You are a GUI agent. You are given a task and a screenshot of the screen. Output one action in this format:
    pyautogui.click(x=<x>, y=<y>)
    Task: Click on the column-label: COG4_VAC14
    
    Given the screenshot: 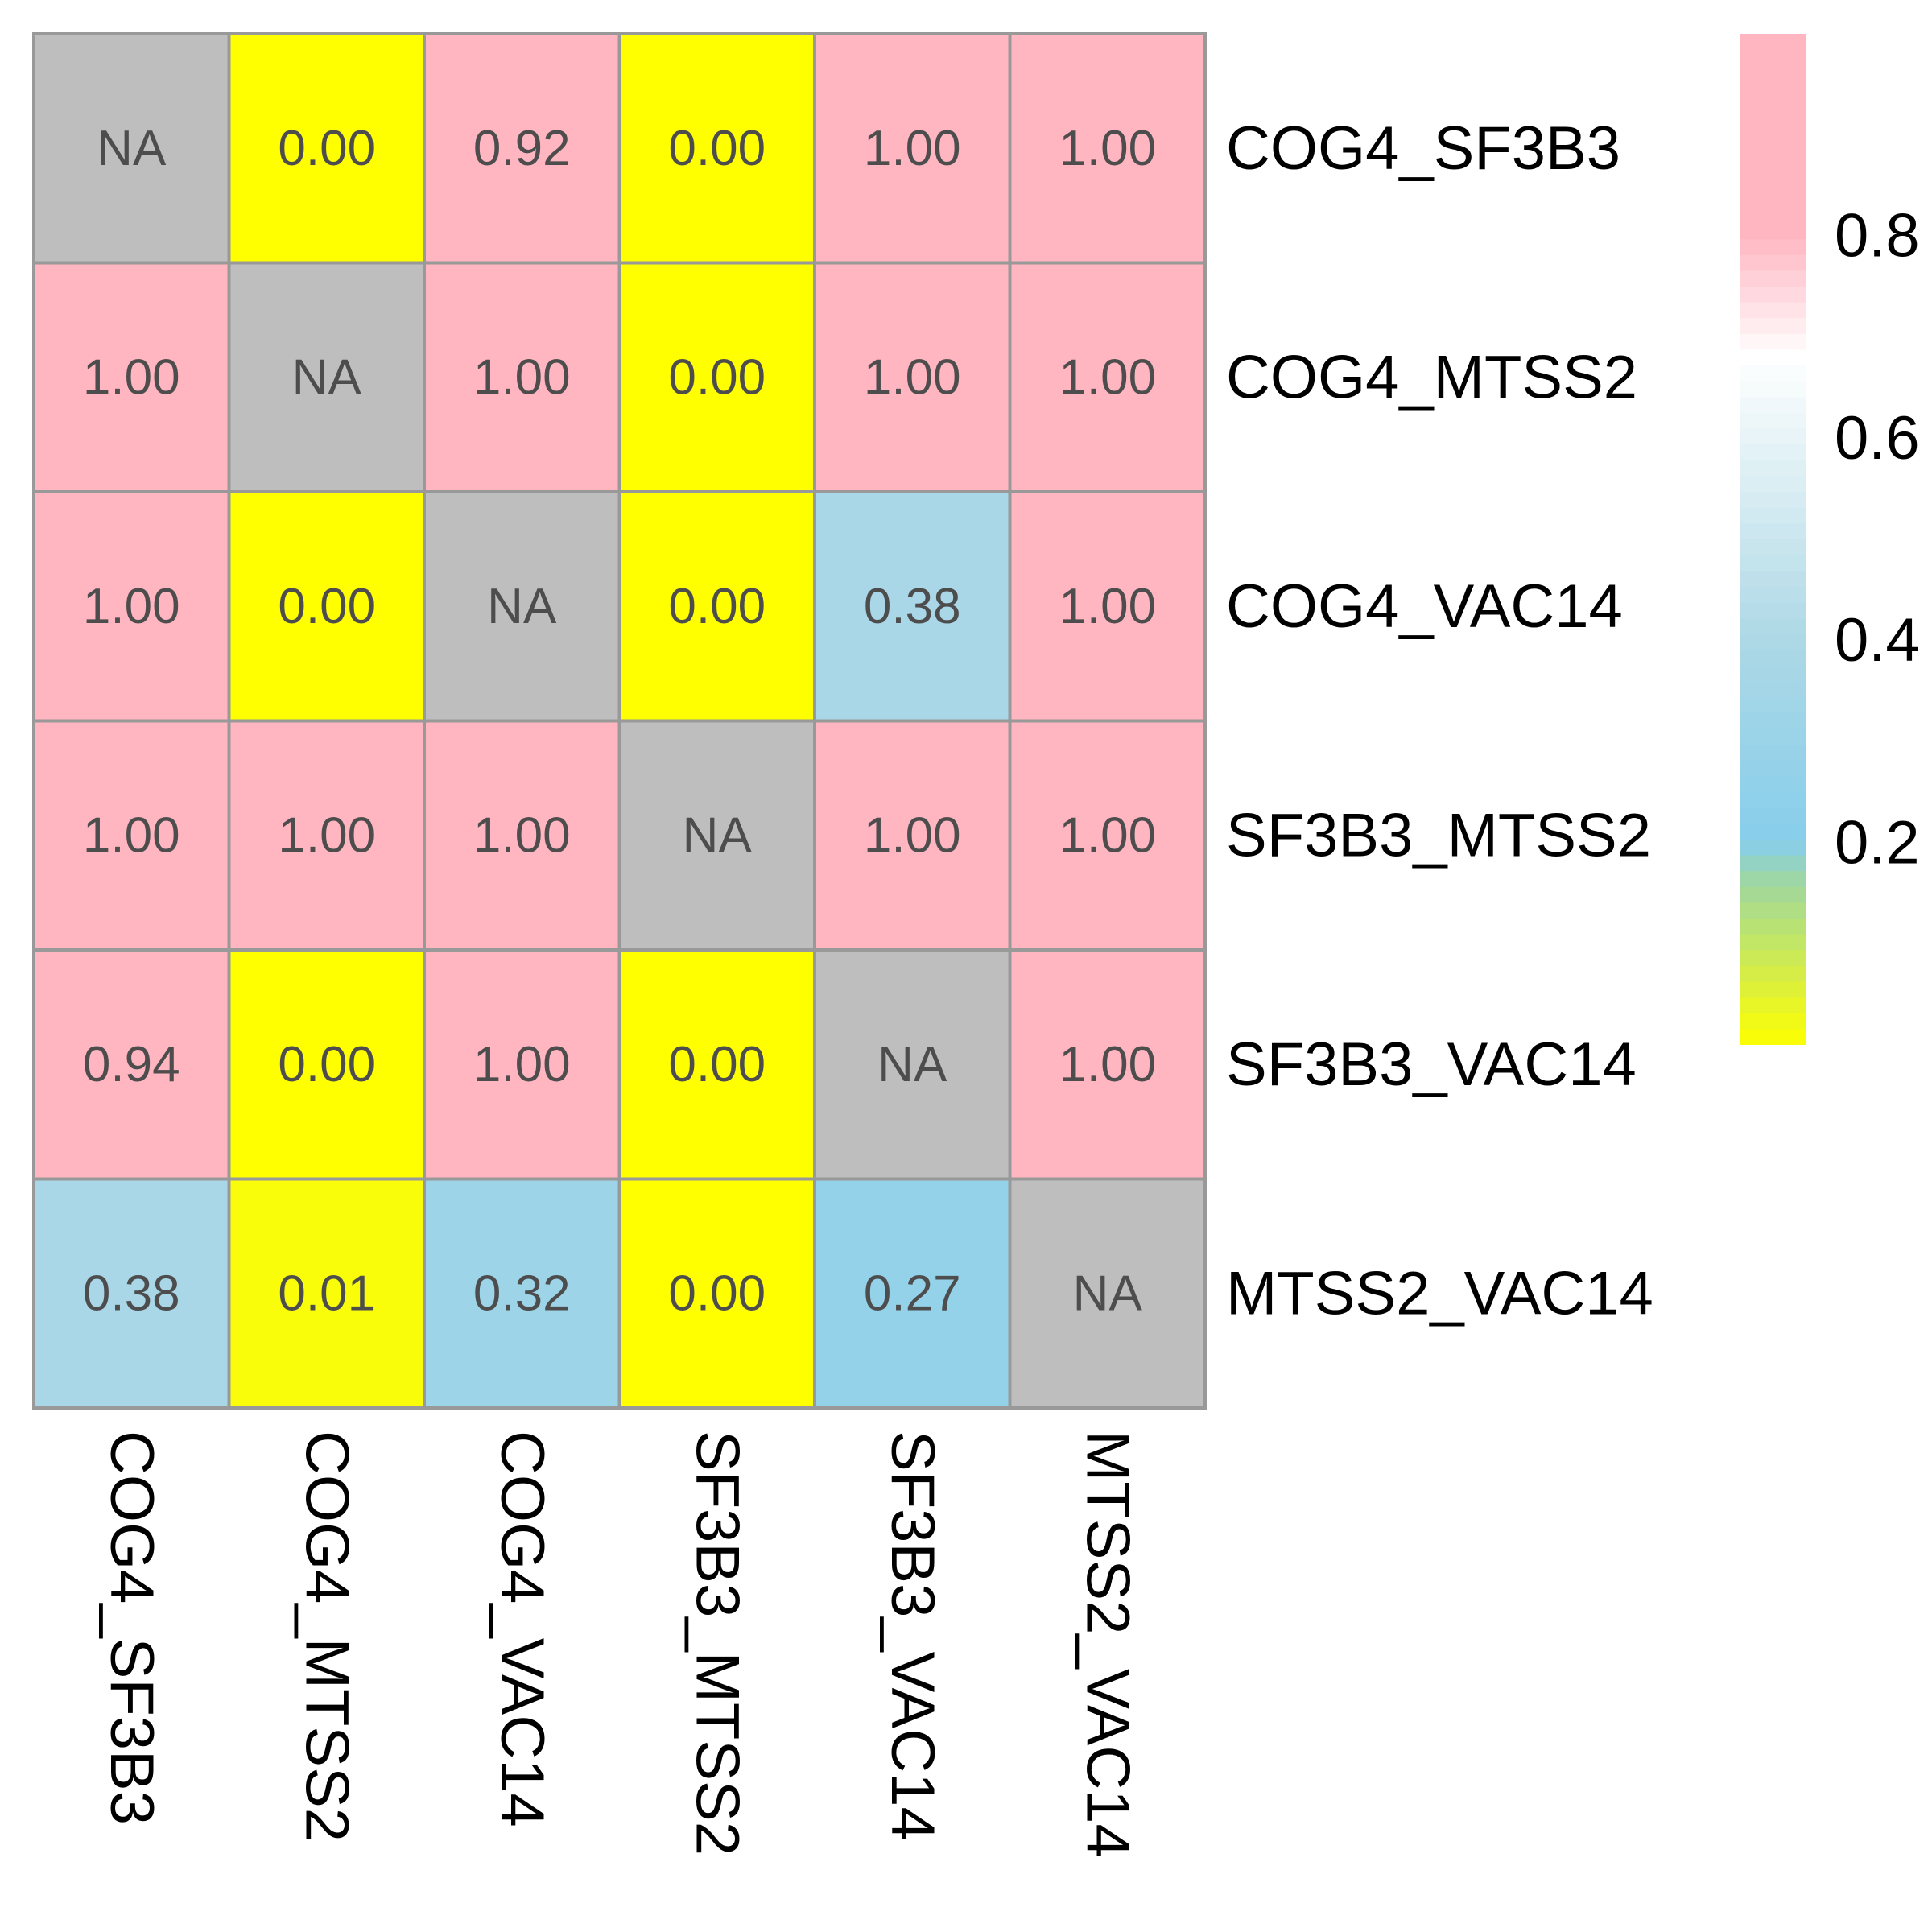 What is the action you would take?
    pyautogui.click(x=522, y=1628)
    